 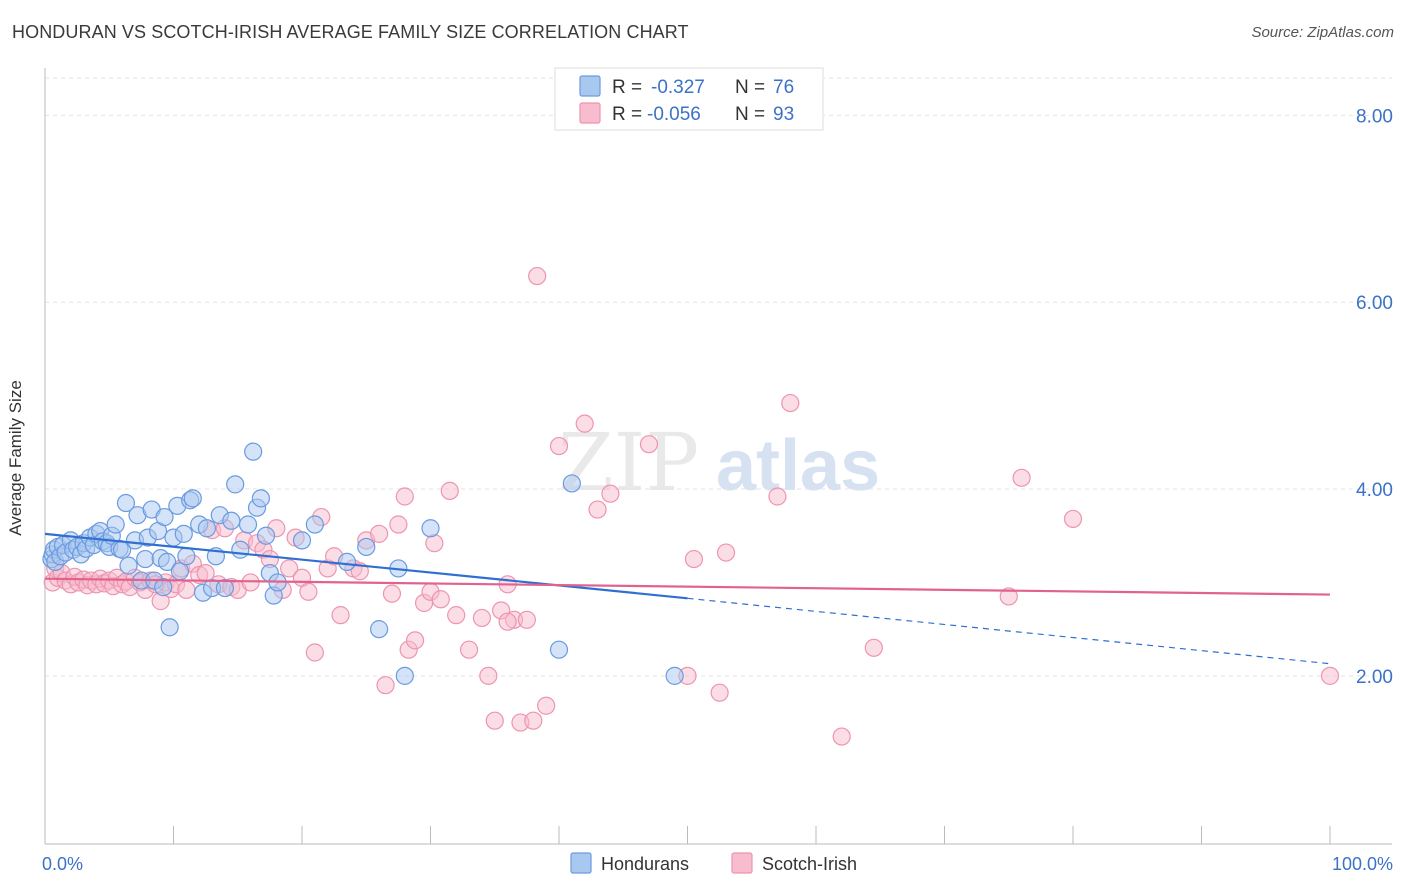 What do you see at coordinates (783, 114) in the screenshot?
I see `legend-n-value-2: 93` at bounding box center [783, 114].